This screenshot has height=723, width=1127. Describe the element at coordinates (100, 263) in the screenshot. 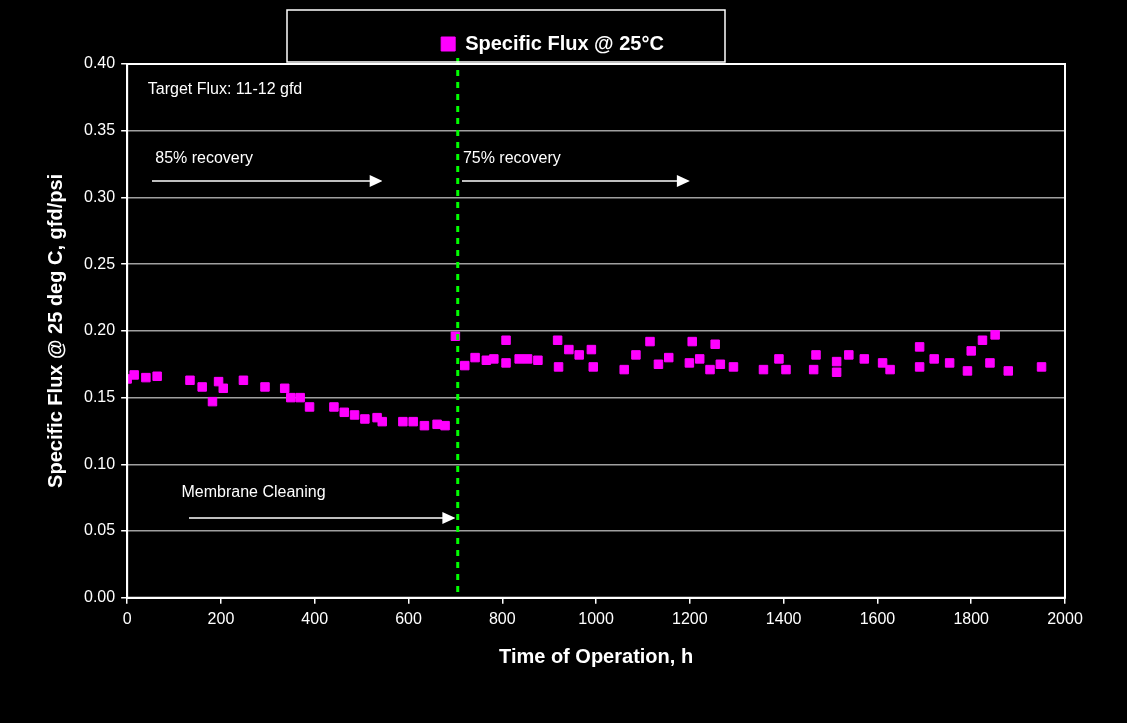

I see `y-tick-label: 0.25` at that location.